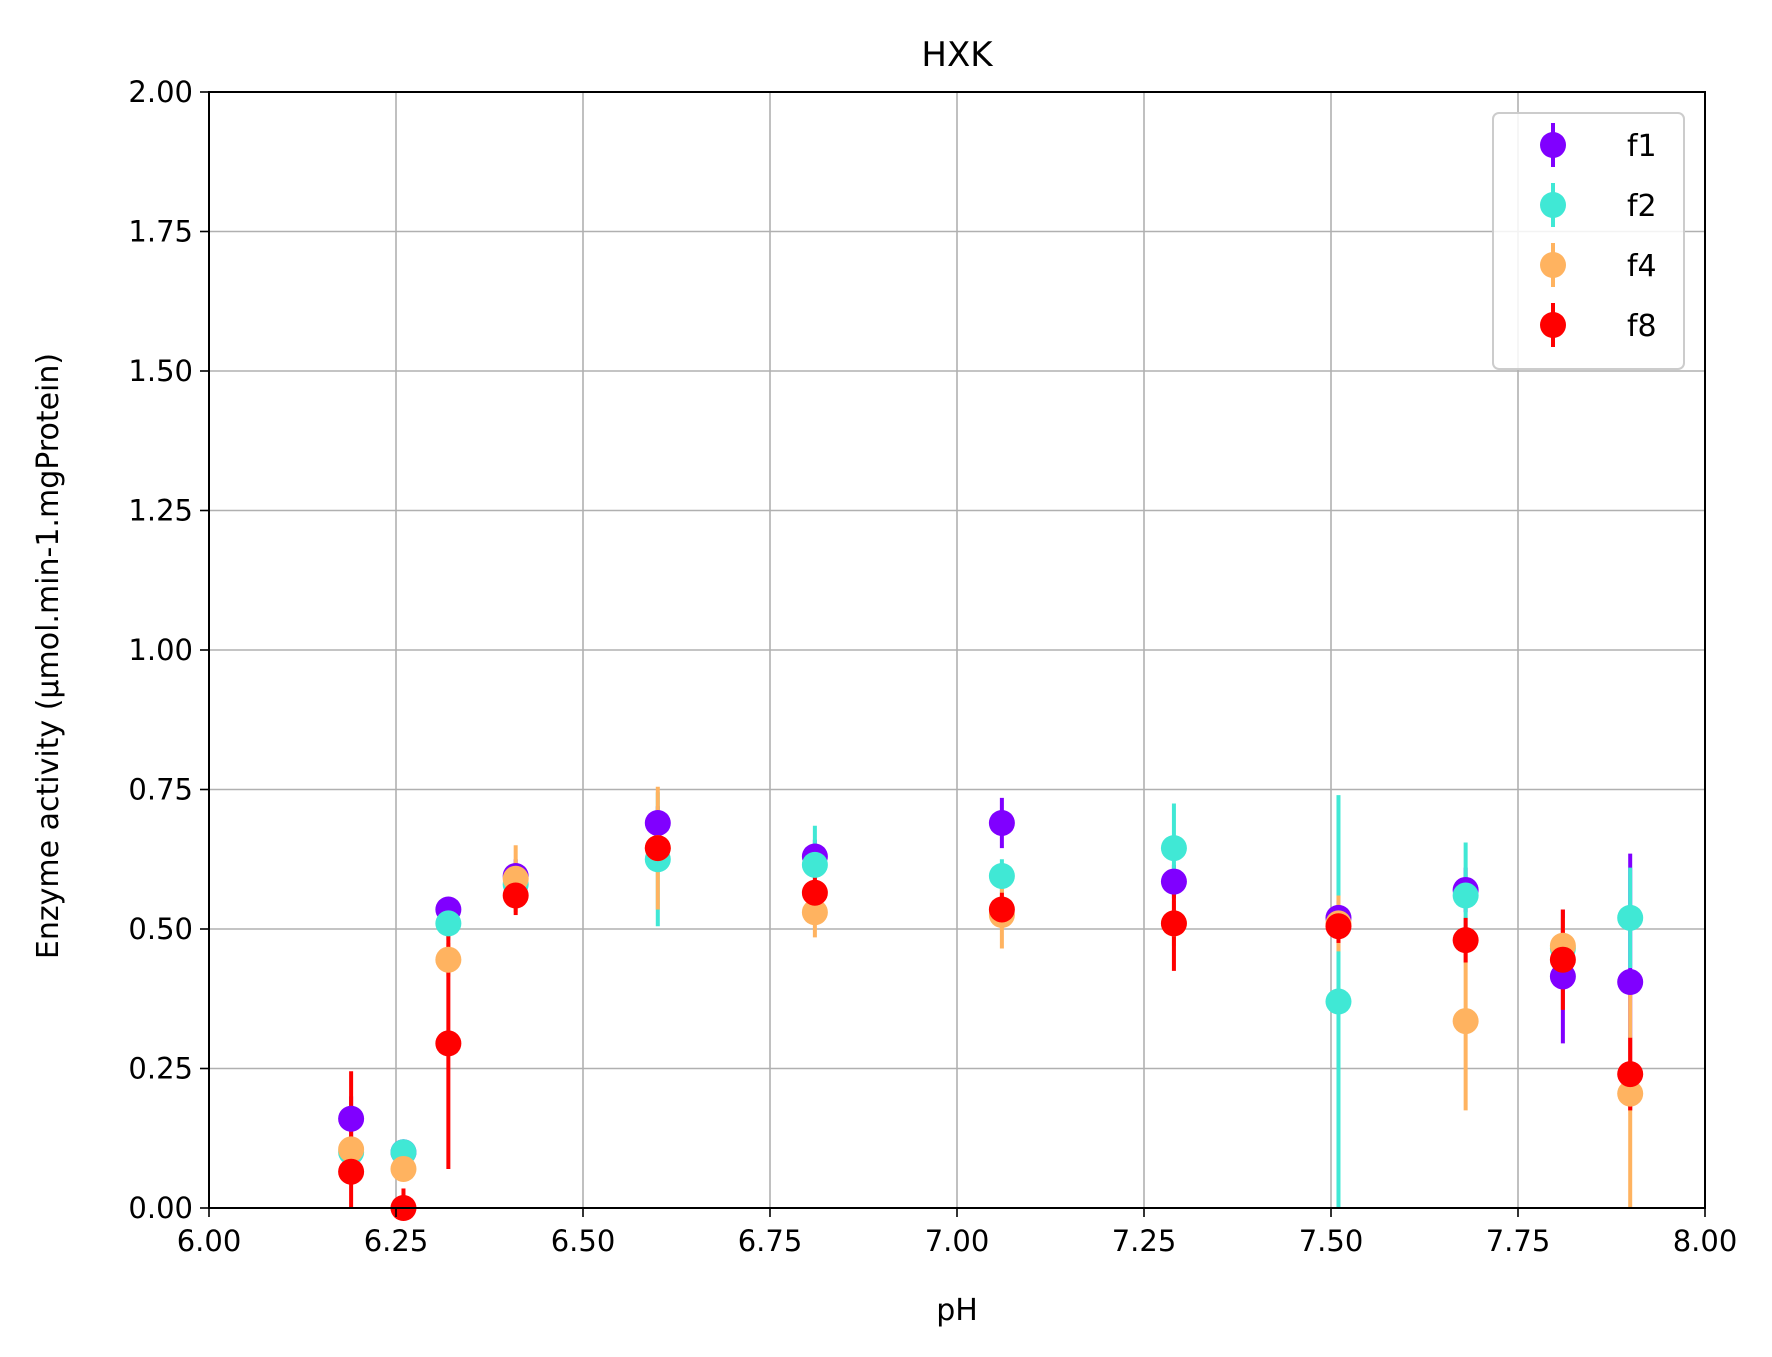 This screenshot has height=1357, width=1772. I want to click on y-tick-label: 0.75, so click(160, 790).